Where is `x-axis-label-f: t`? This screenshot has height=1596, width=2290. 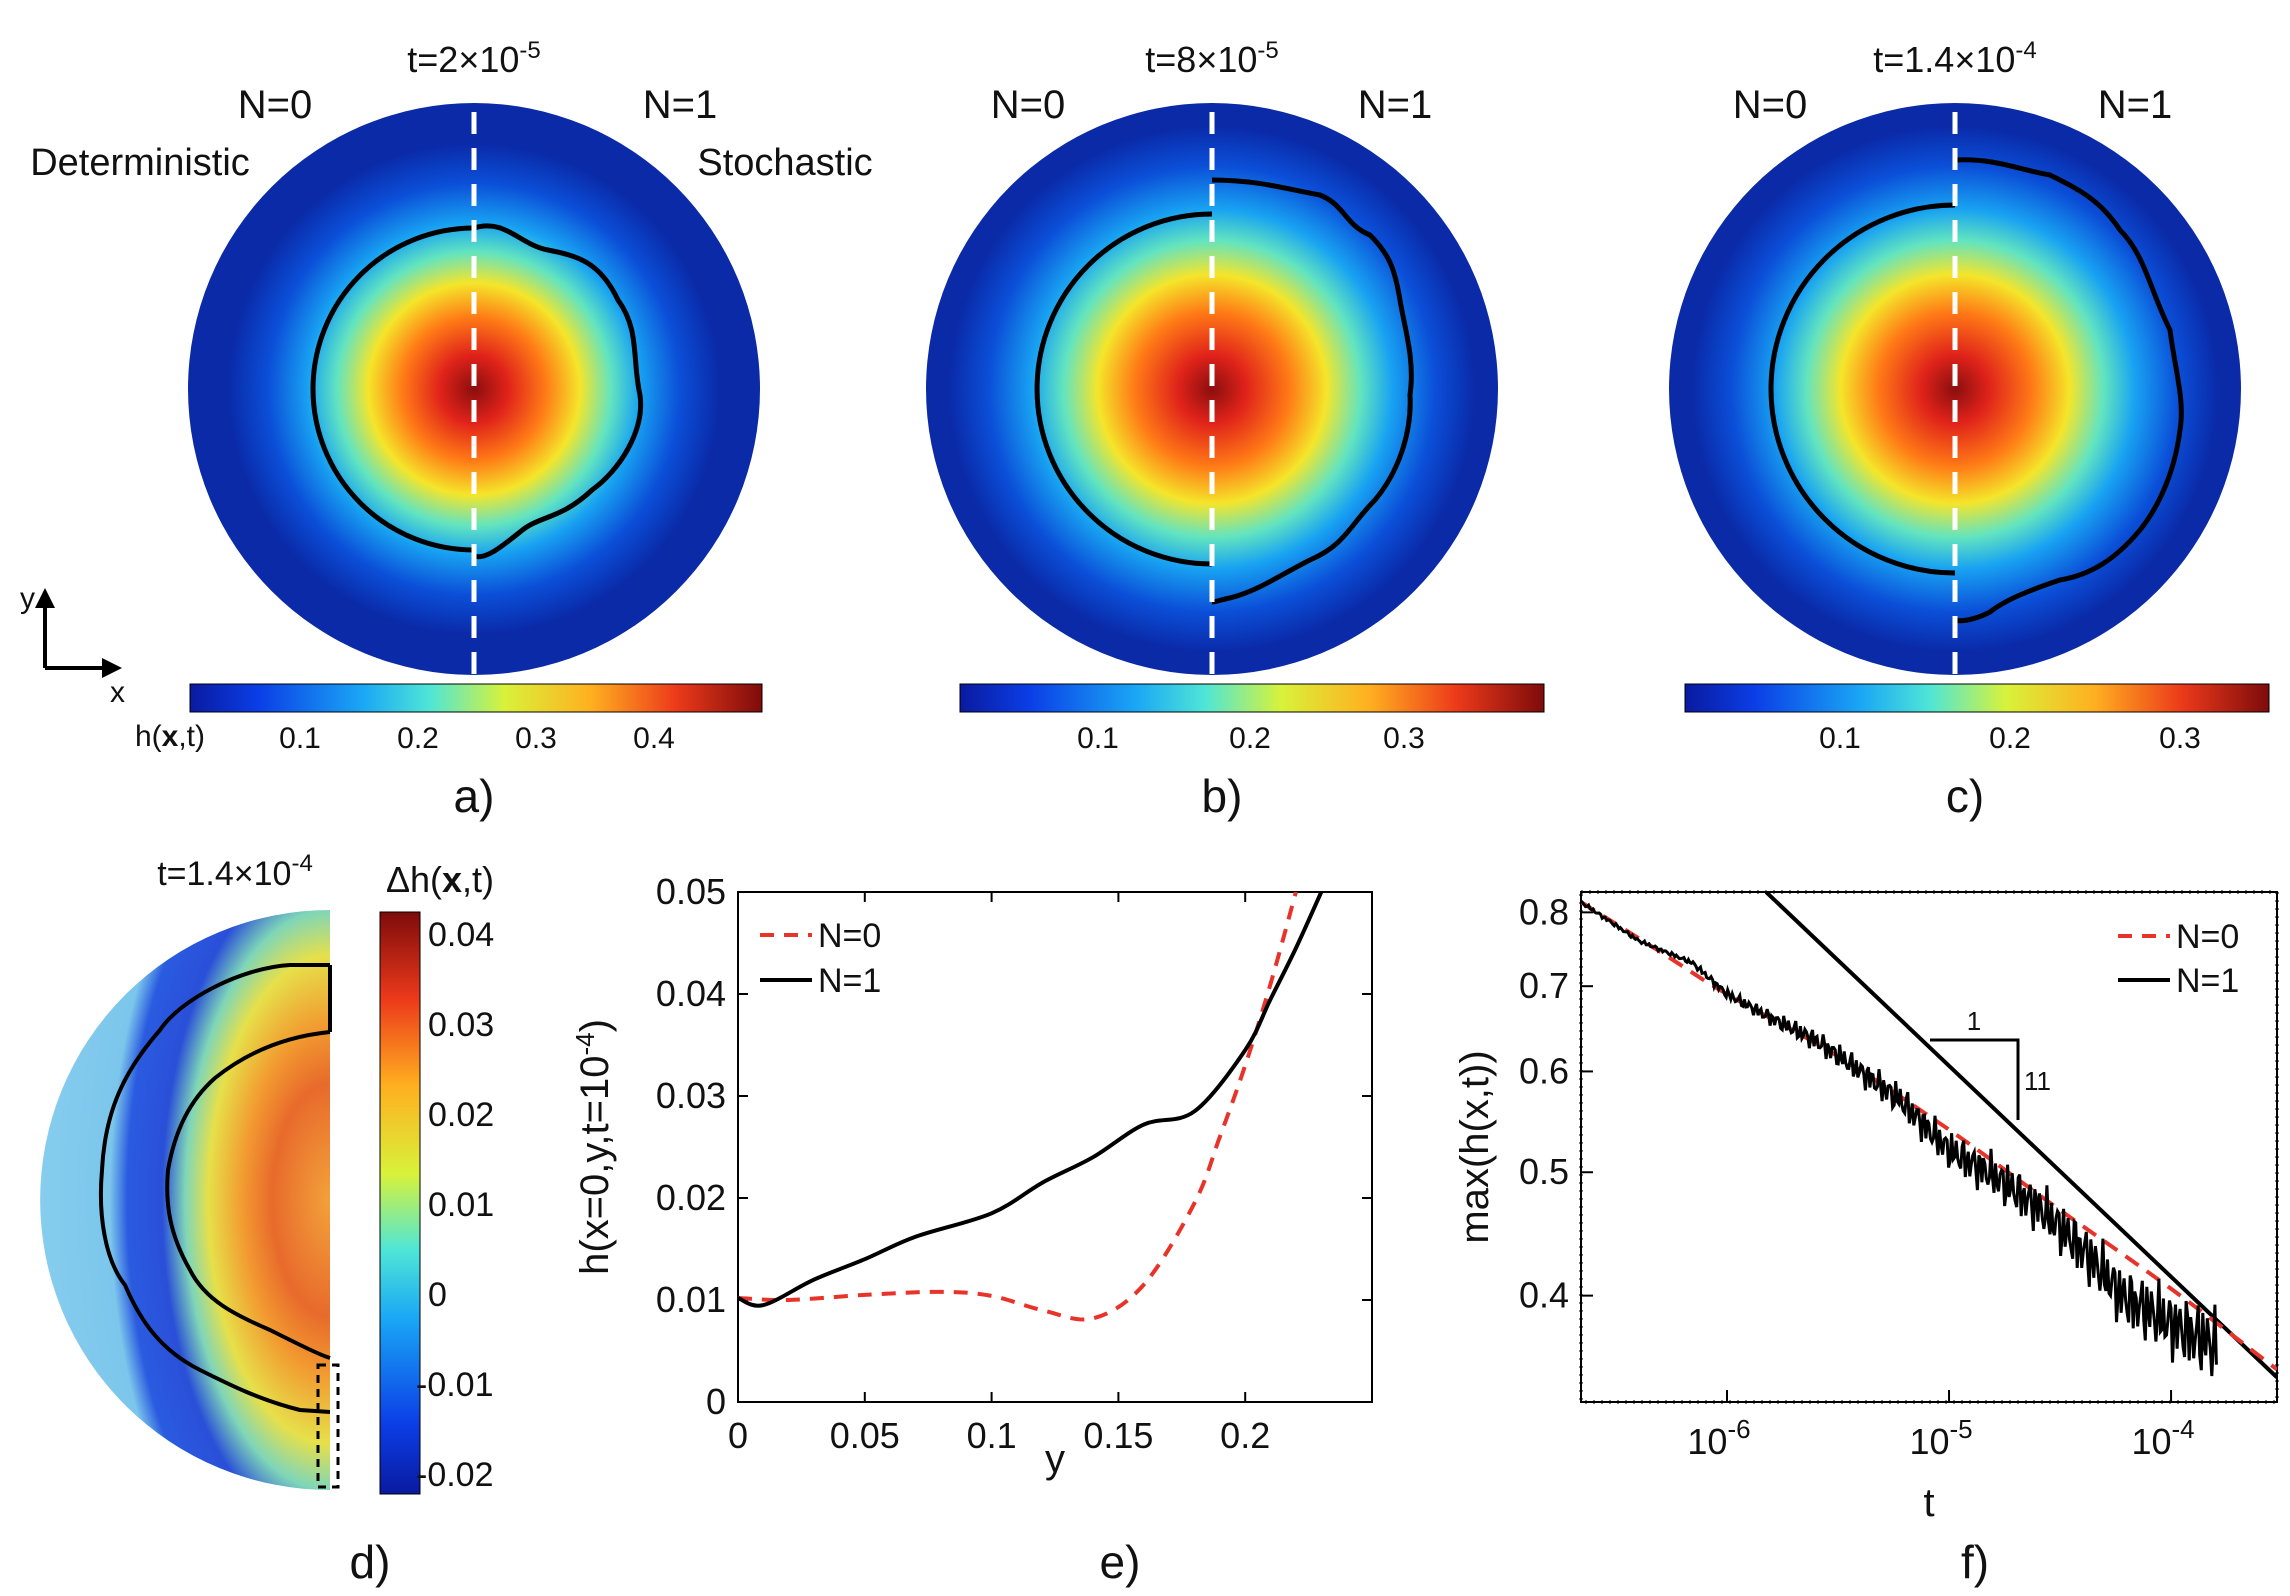
x-axis-label-f: t is located at coordinates (1928, 1503).